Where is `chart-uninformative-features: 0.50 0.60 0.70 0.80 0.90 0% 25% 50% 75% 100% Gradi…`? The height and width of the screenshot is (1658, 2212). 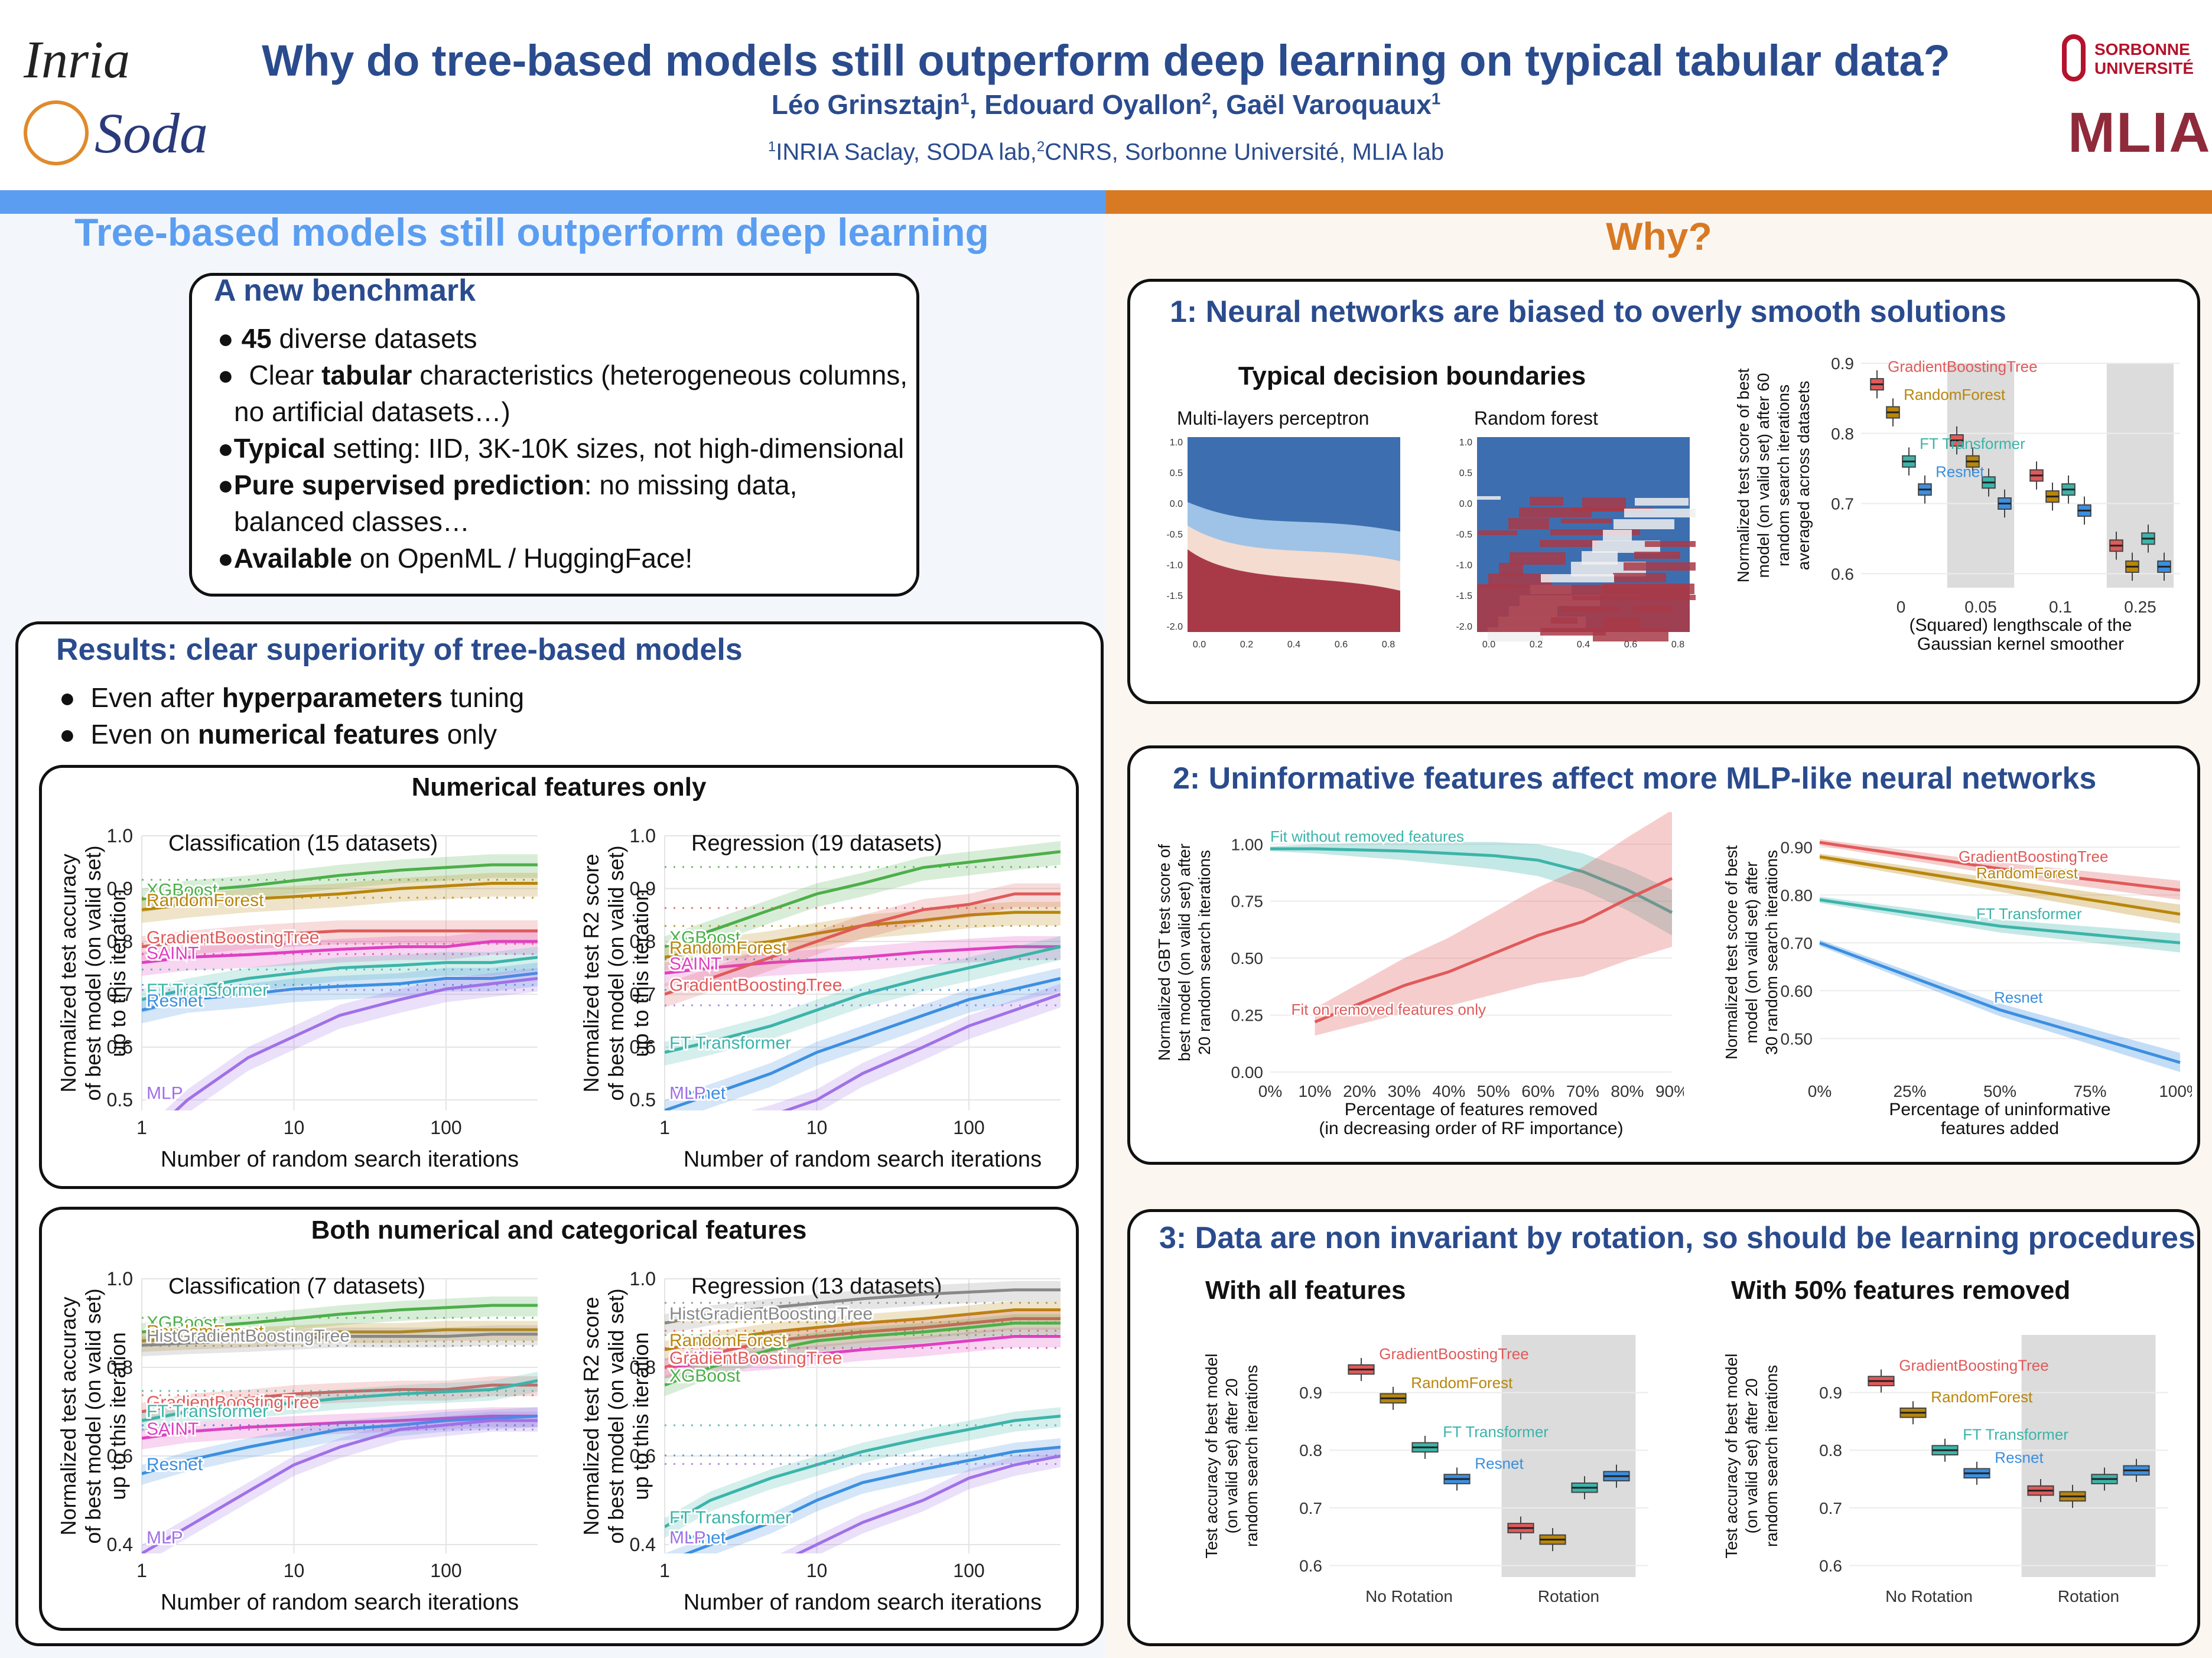
chart-uninformative-features: 0.50 0.60 0.70 0.80 0.90 0% 25% 50% 75% 100% Gradi… is located at coordinates (1957, 985).